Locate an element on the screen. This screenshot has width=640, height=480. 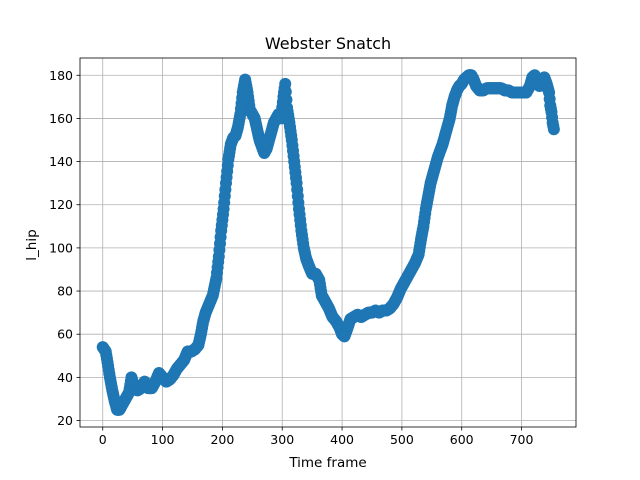
x-tick-label: 200 is located at coordinates (222, 439).